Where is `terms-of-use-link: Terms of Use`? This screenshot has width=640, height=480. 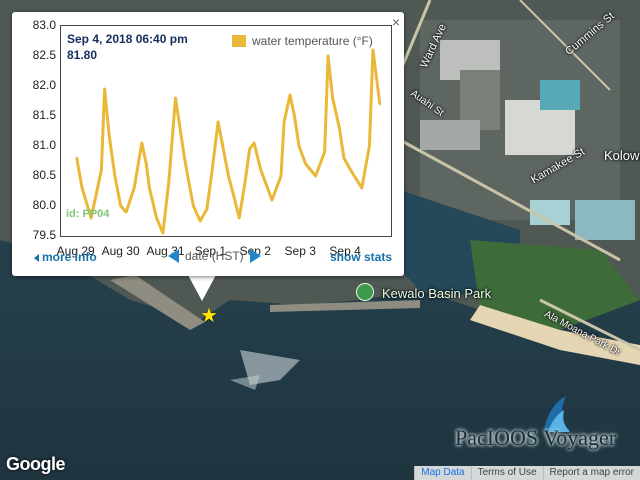
terms-of-use-link: Terms of Use is located at coordinates (506, 473).